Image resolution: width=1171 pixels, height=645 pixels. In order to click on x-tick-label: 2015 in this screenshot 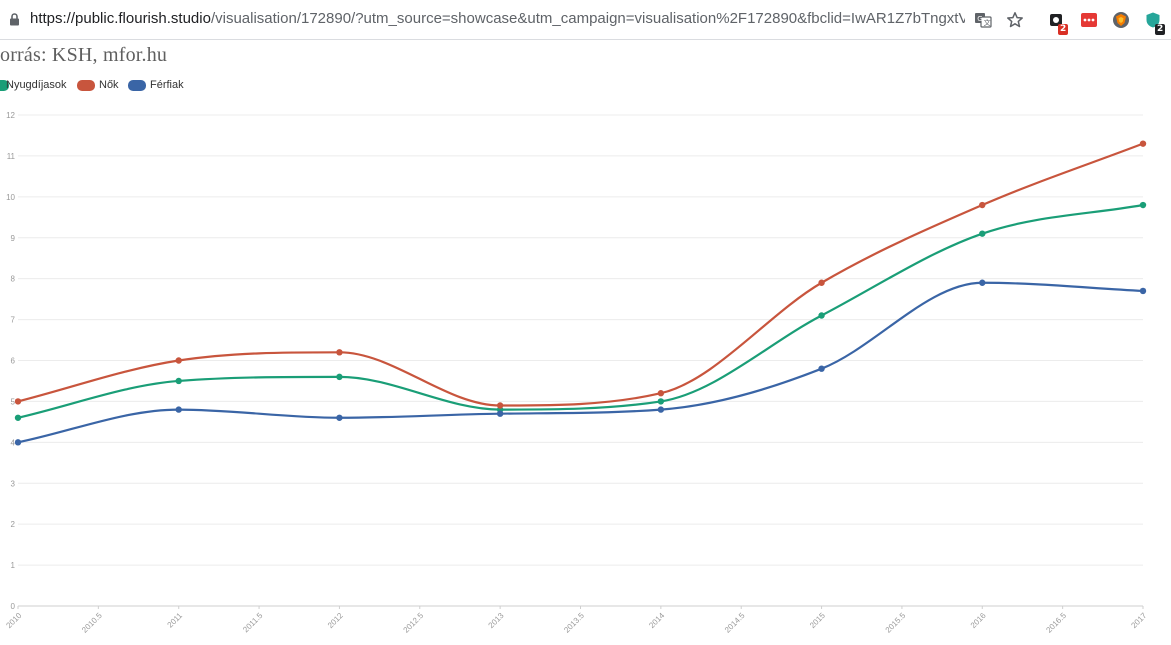, I will do `click(817, 620)`.